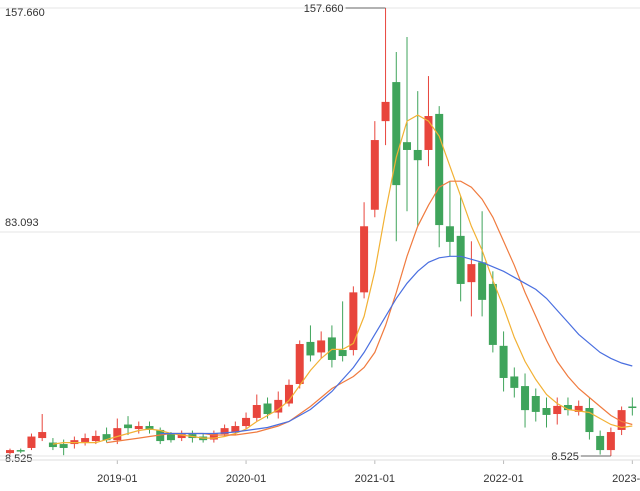 Image resolution: width=640 pixels, height=491 pixels. I want to click on x-tick-label: 2022-01, so click(503, 479).